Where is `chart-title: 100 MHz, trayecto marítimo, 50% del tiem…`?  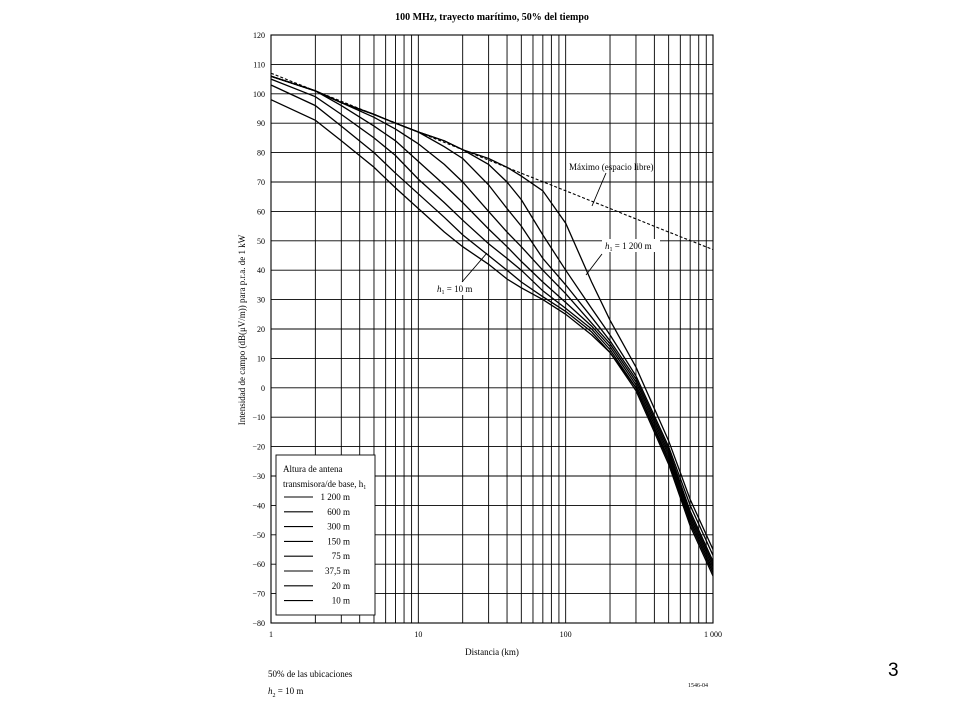 chart-title: 100 MHz, trayecto marítimo, 50% del tiem… is located at coordinates (492, 17).